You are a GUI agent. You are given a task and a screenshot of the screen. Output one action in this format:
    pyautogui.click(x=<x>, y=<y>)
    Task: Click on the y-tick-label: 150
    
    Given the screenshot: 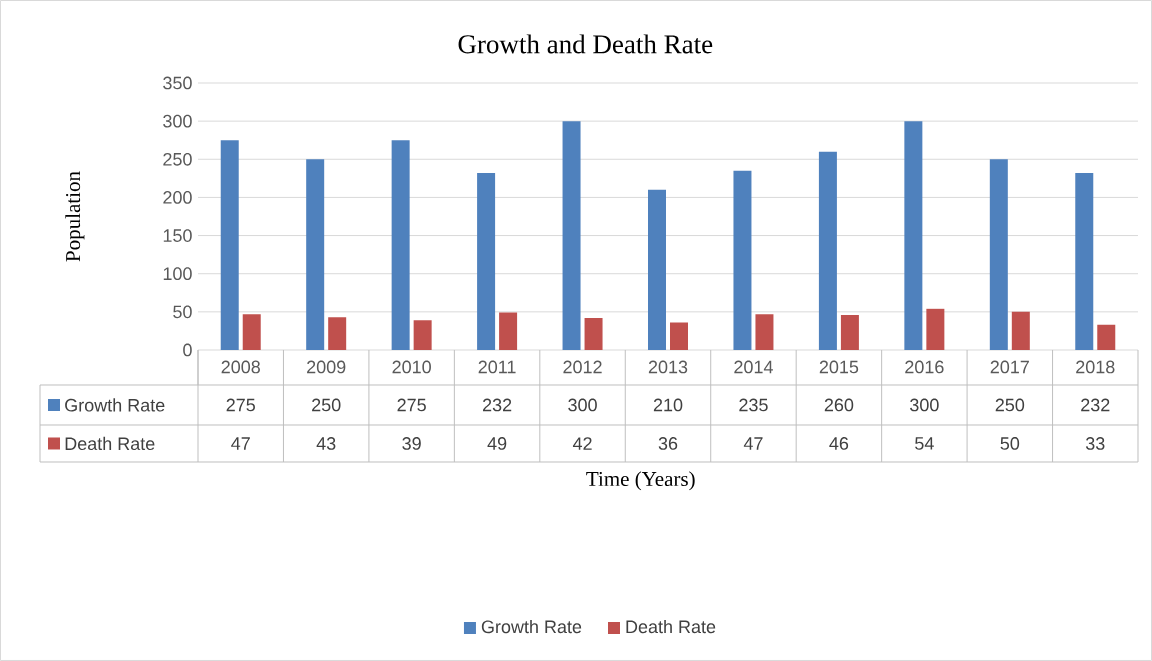 What is the action you would take?
    pyautogui.click(x=177, y=235)
    